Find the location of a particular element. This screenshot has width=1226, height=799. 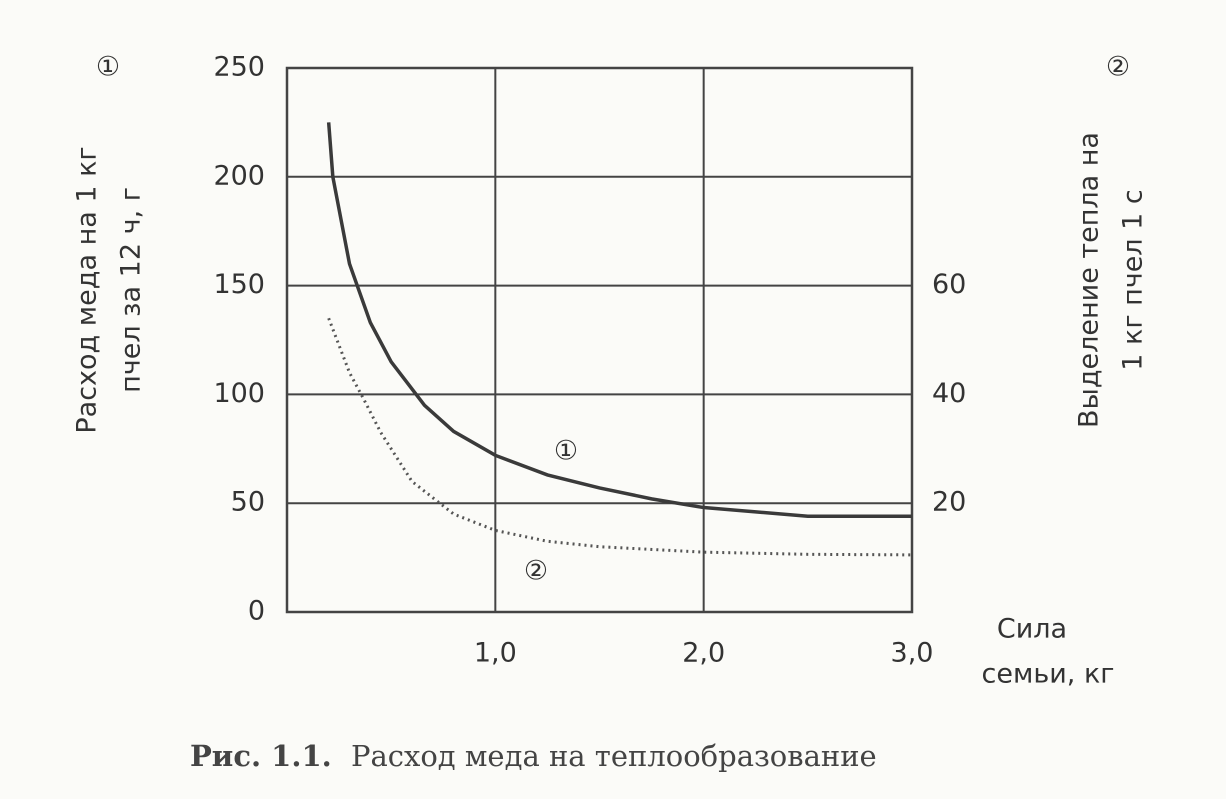

y2-tick-label: 40 is located at coordinates (949, 393).